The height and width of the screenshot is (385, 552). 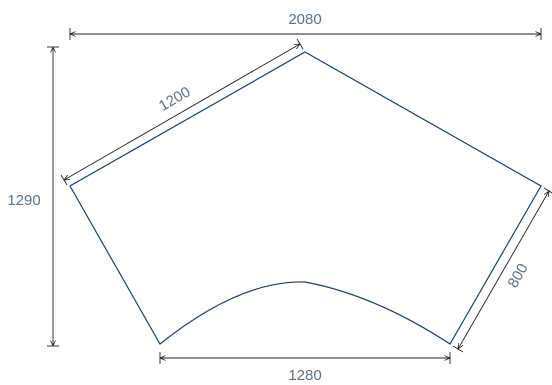 What do you see at coordinates (23, 200) in the screenshot?
I see `dimension-label-height: 1290` at bounding box center [23, 200].